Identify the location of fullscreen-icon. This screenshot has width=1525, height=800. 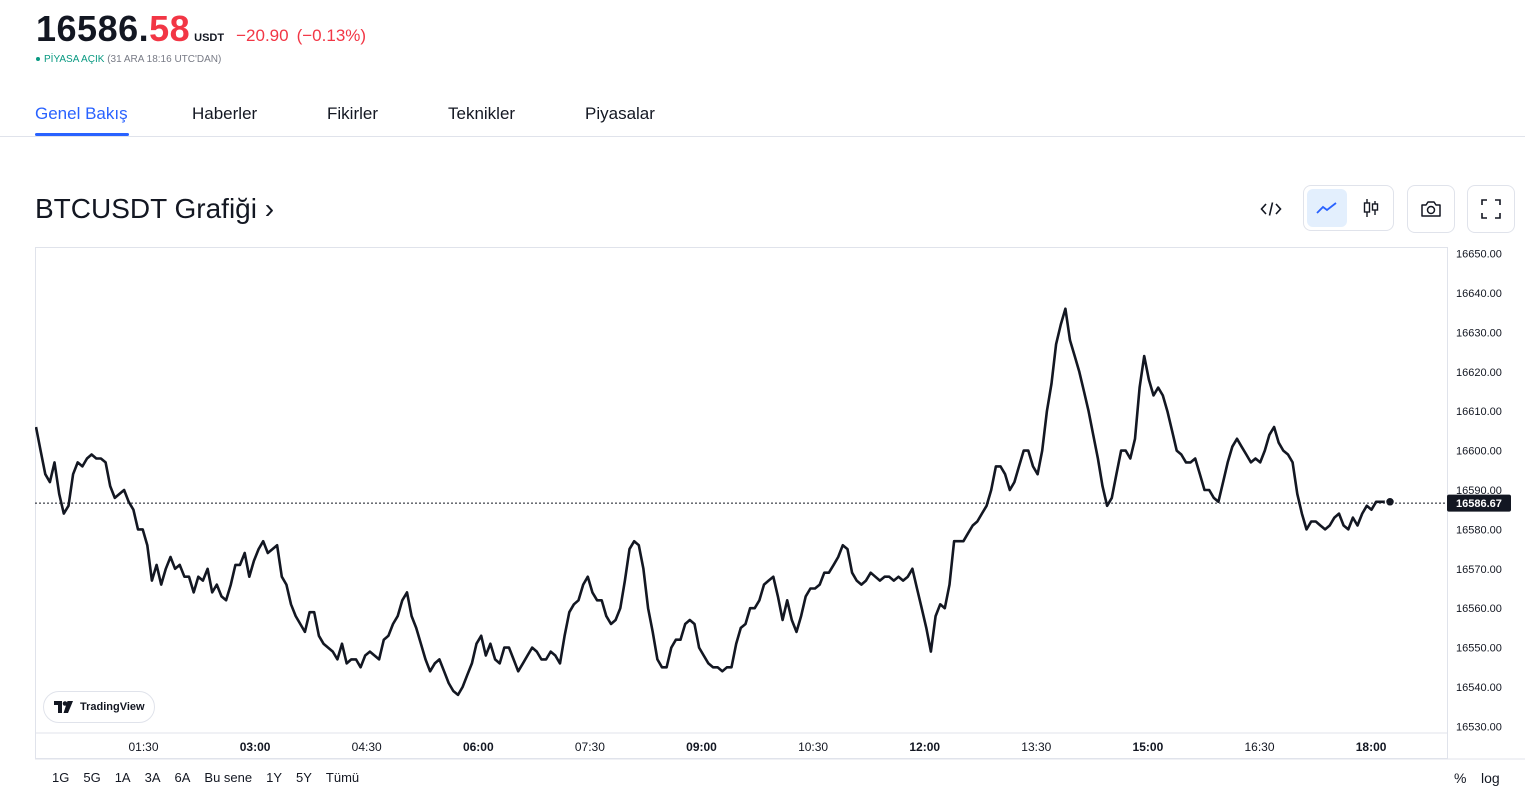
(1491, 209).